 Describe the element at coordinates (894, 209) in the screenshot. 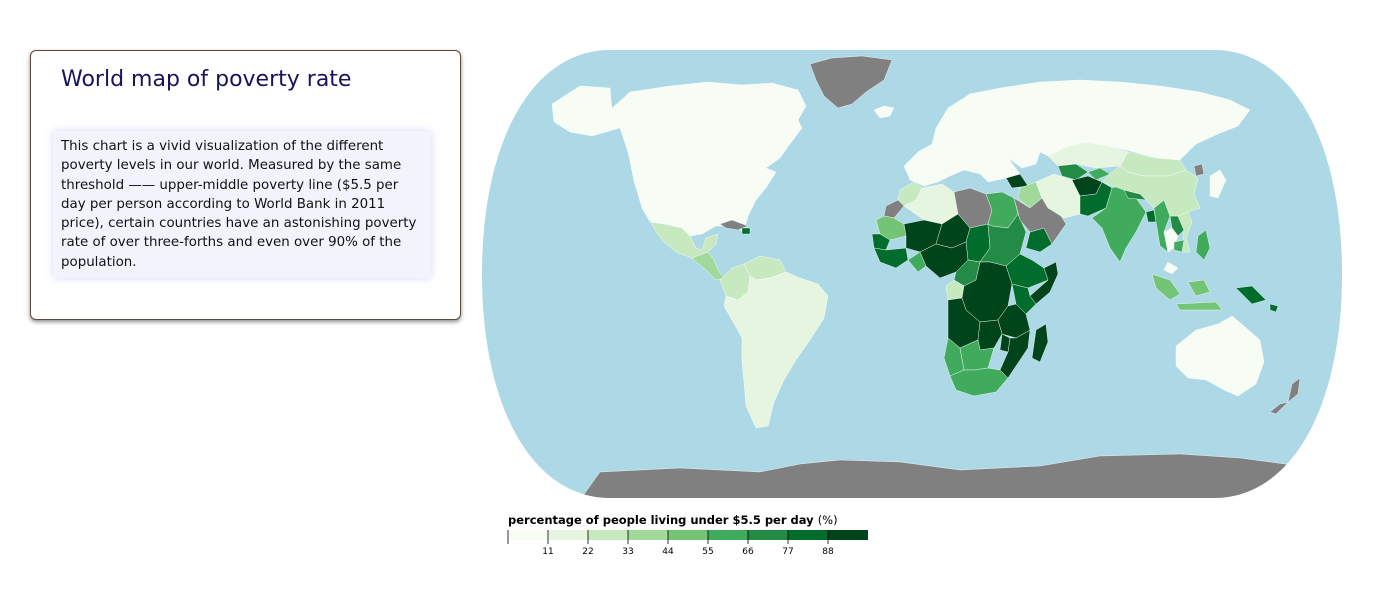

I see `country-western-sahara` at that location.